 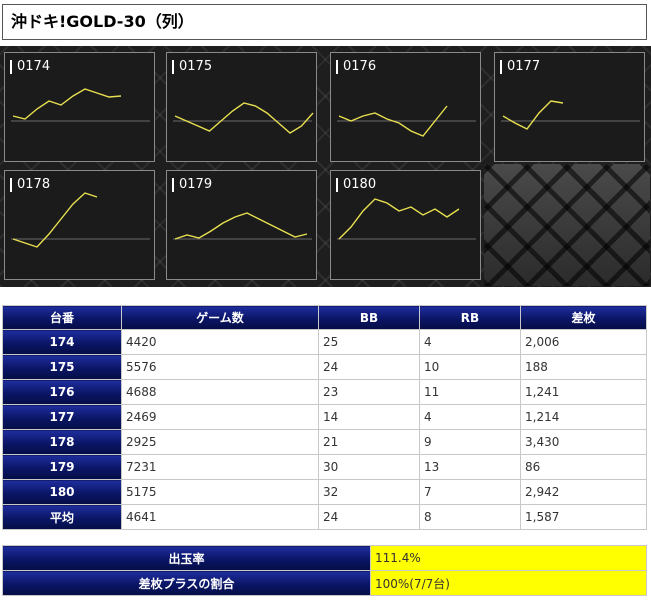 What do you see at coordinates (583, 517) in the screenshot?
I see `diff-count-cell: 1,587` at bounding box center [583, 517].